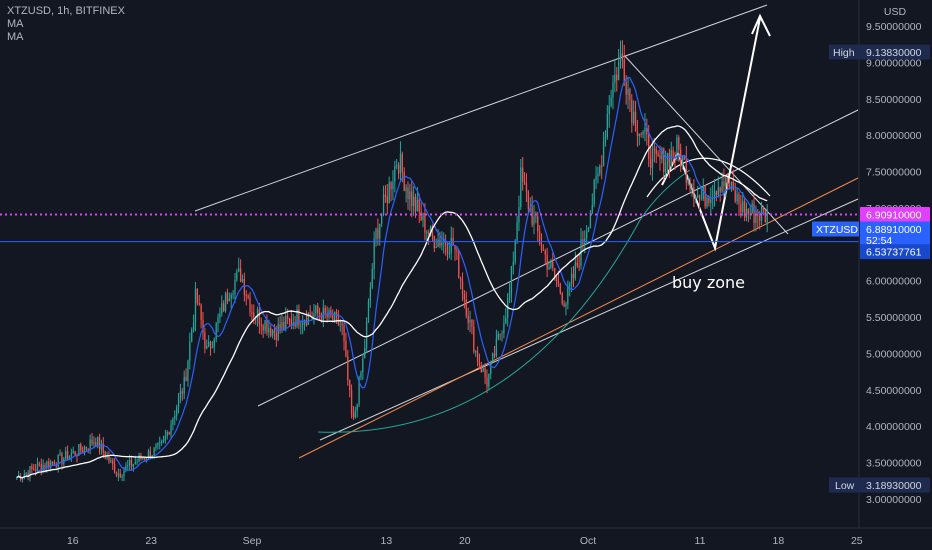 The image size is (932, 550). I want to click on y-tick-label: 8.50000000, so click(894, 100).